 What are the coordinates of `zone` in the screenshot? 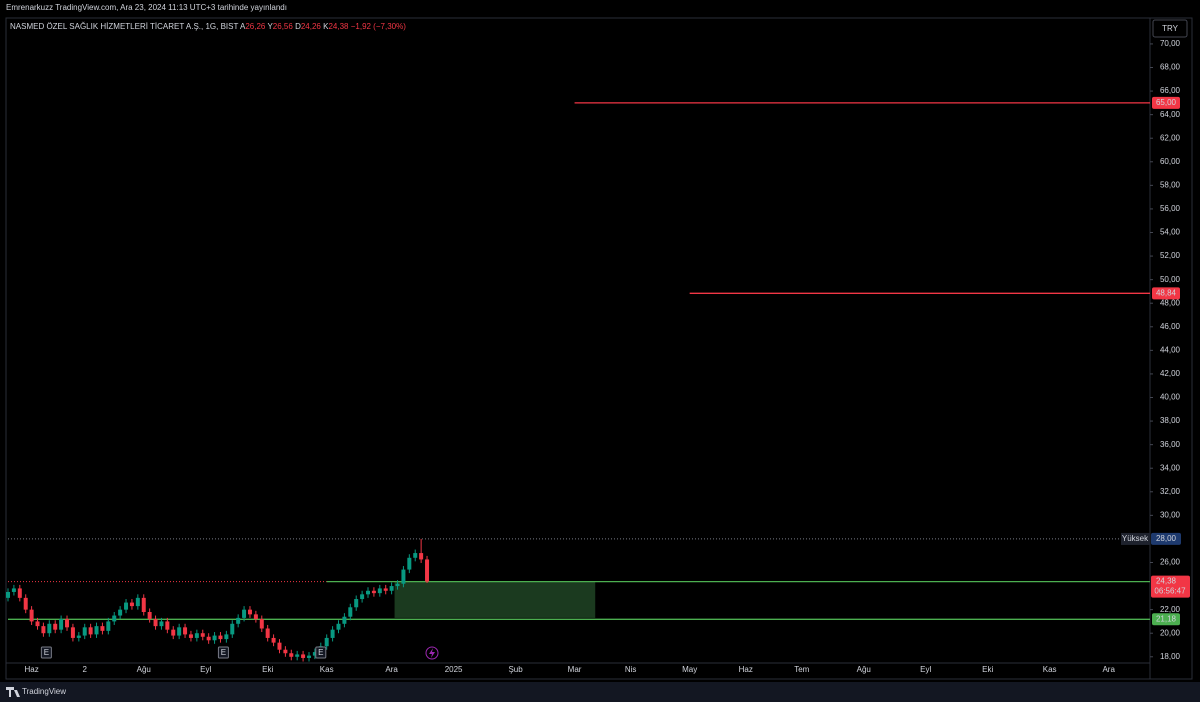 It's located at (495, 599).